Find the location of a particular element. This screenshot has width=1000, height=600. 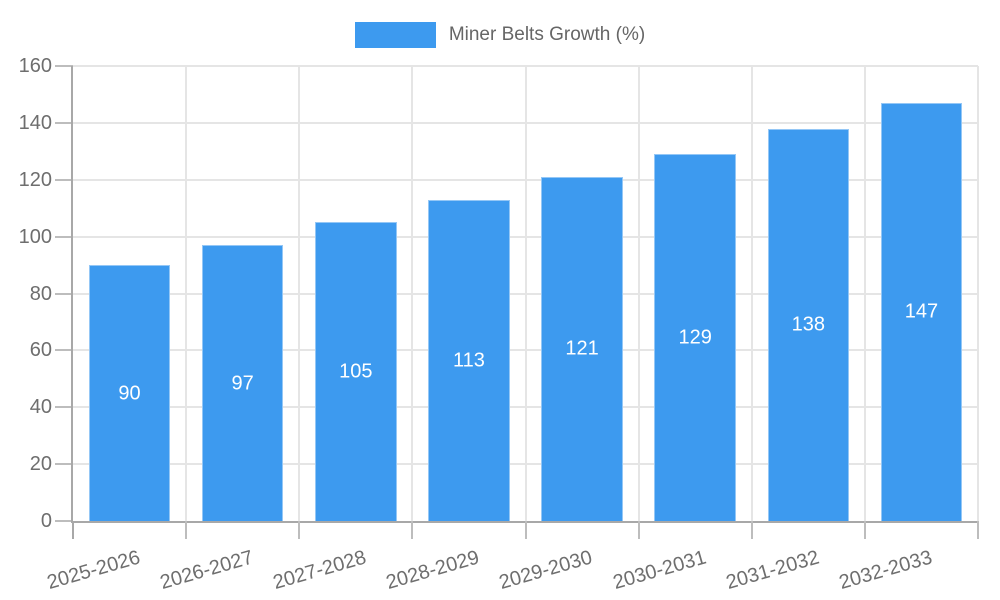

bar-value-label: 97 is located at coordinates (242, 383).